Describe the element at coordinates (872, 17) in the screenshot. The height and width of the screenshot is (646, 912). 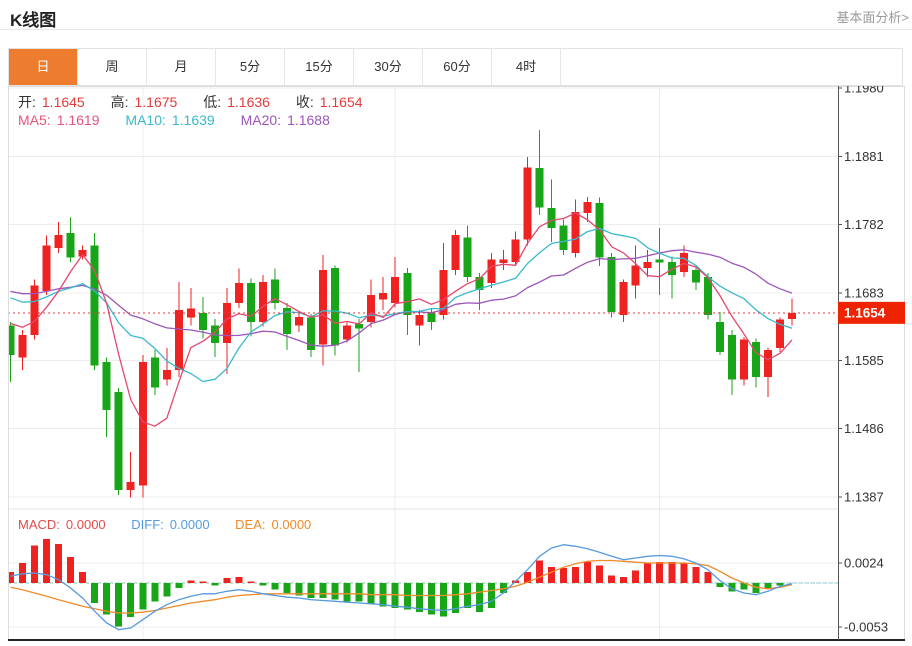
I see `fundamental-analysis-link: 基本面分析>` at that location.